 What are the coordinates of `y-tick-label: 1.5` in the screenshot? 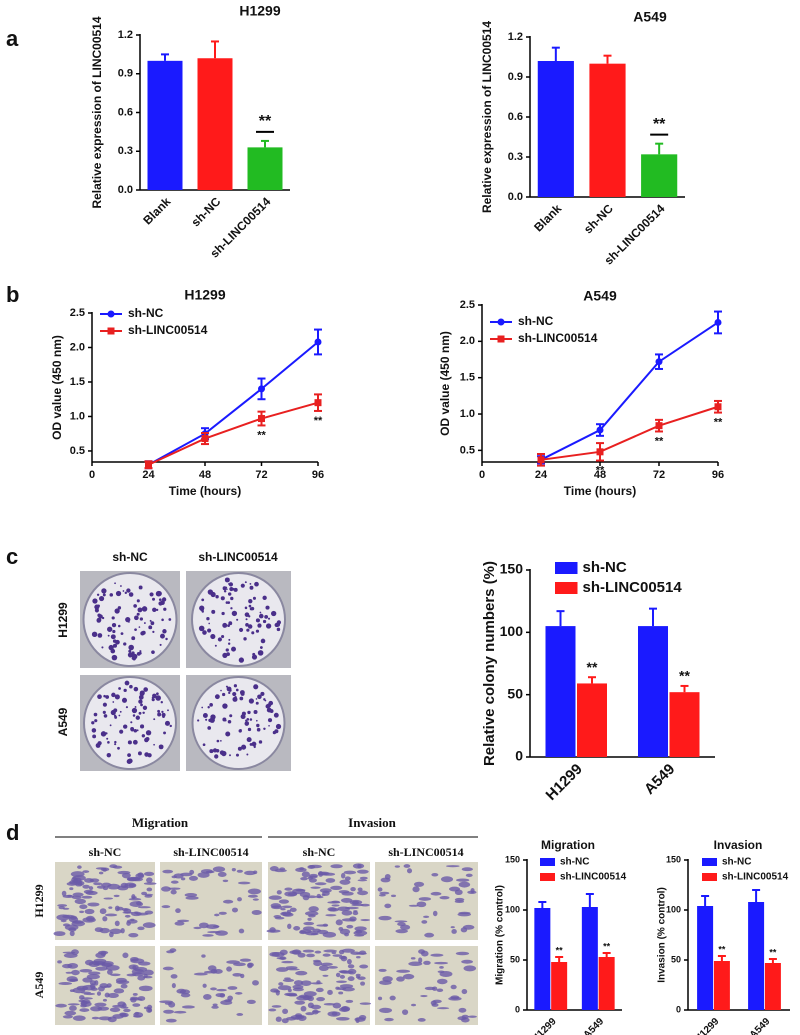 It's located at (467, 378).